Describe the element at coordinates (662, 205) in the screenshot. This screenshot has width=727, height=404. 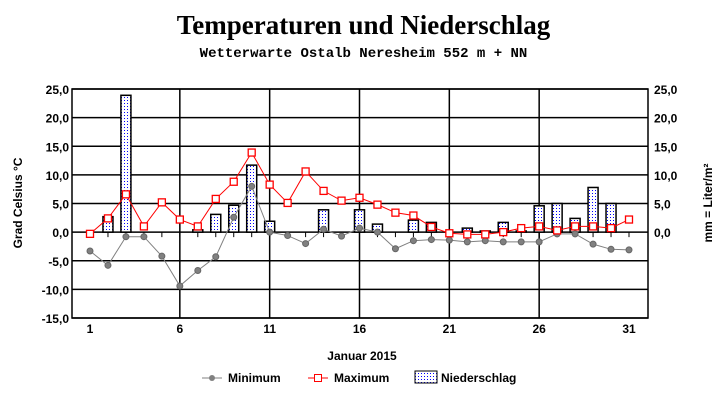
I see `y2-tick-label: 5,0` at that location.